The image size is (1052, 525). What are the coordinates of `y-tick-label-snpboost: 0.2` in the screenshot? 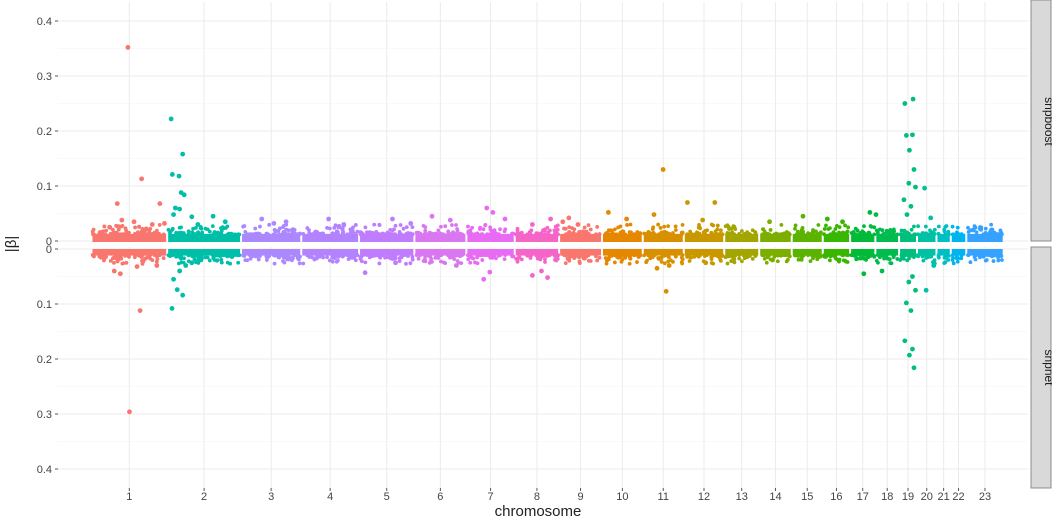 It's located at (44, 132).